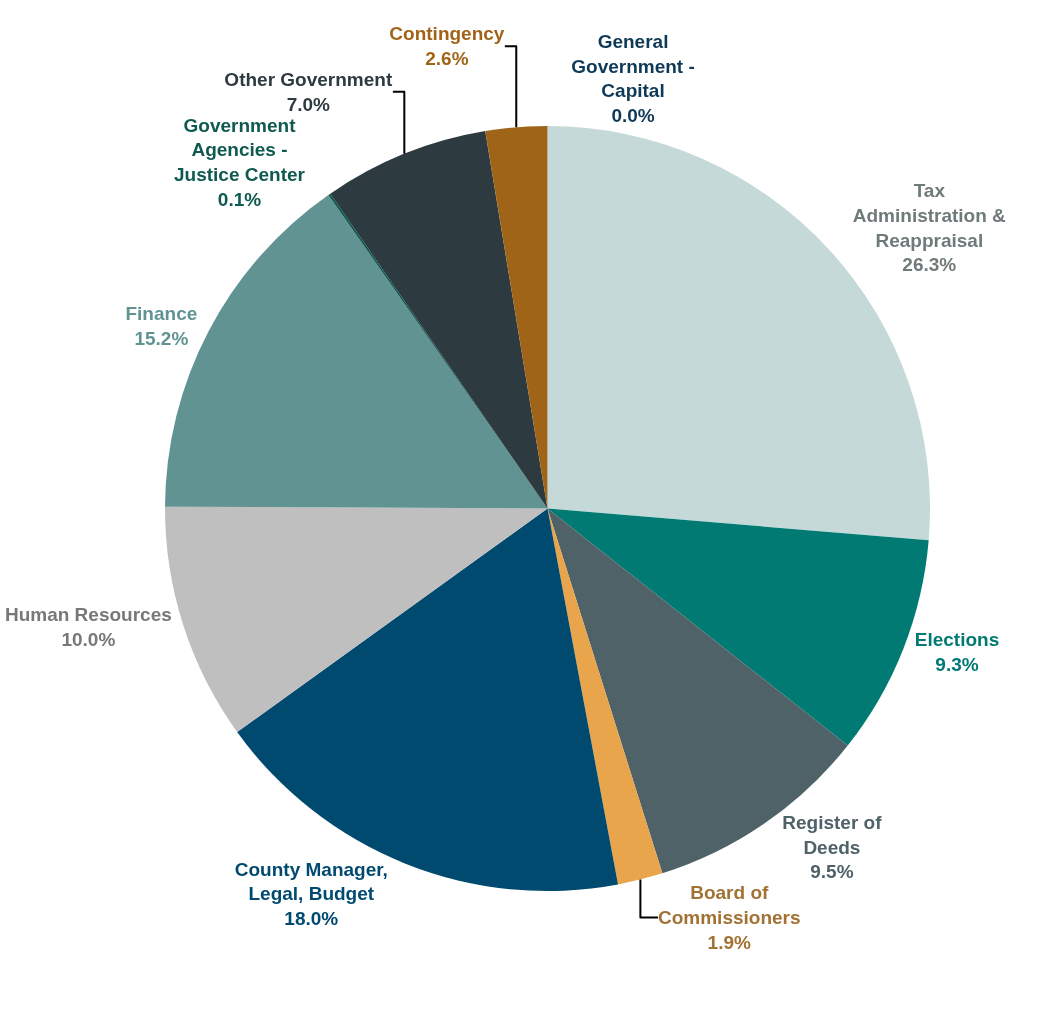 Image resolution: width=1060 pixels, height=1011 pixels. I want to click on data-label: 26.3%, so click(929, 265).